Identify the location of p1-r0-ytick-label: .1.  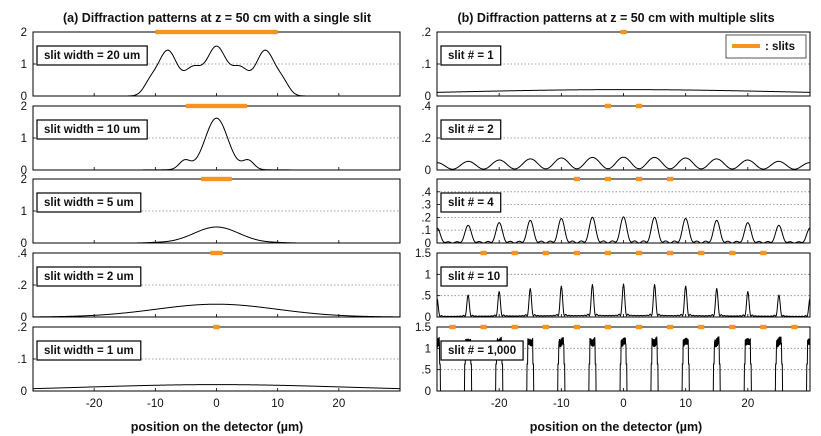
(426, 65).